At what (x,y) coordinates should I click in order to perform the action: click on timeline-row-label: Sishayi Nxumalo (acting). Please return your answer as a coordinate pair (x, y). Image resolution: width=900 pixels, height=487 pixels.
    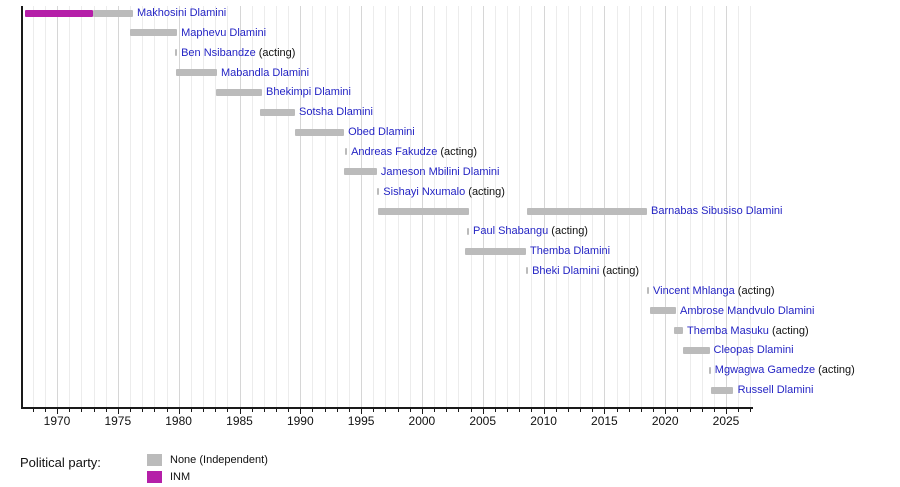
    Looking at the image, I should click on (444, 192).